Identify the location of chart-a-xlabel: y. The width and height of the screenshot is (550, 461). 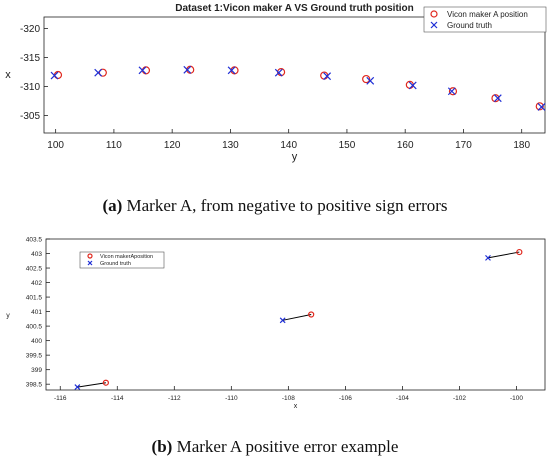
(295, 157).